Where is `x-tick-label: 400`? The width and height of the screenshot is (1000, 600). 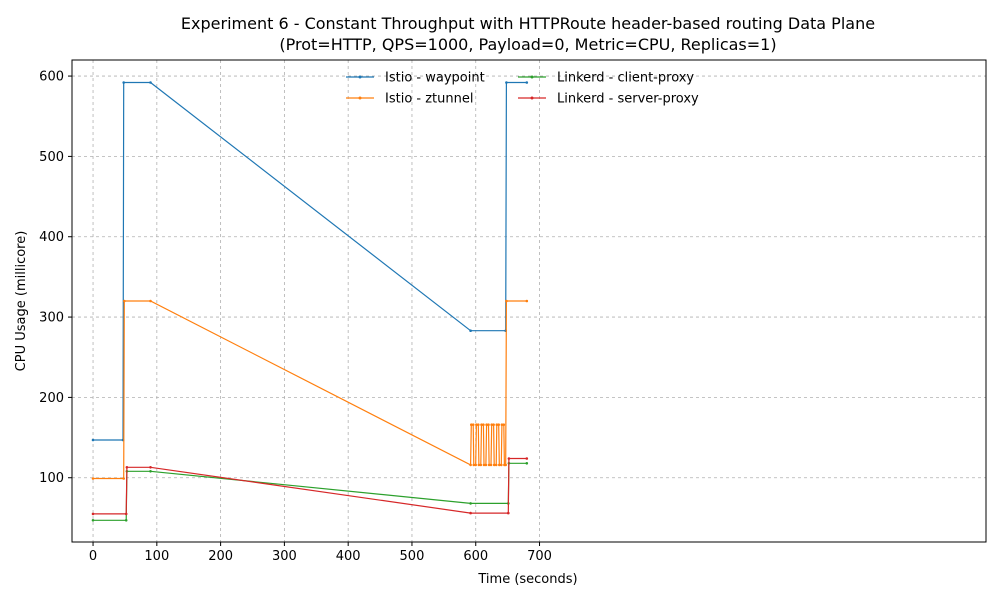 x-tick-label: 400 is located at coordinates (348, 556).